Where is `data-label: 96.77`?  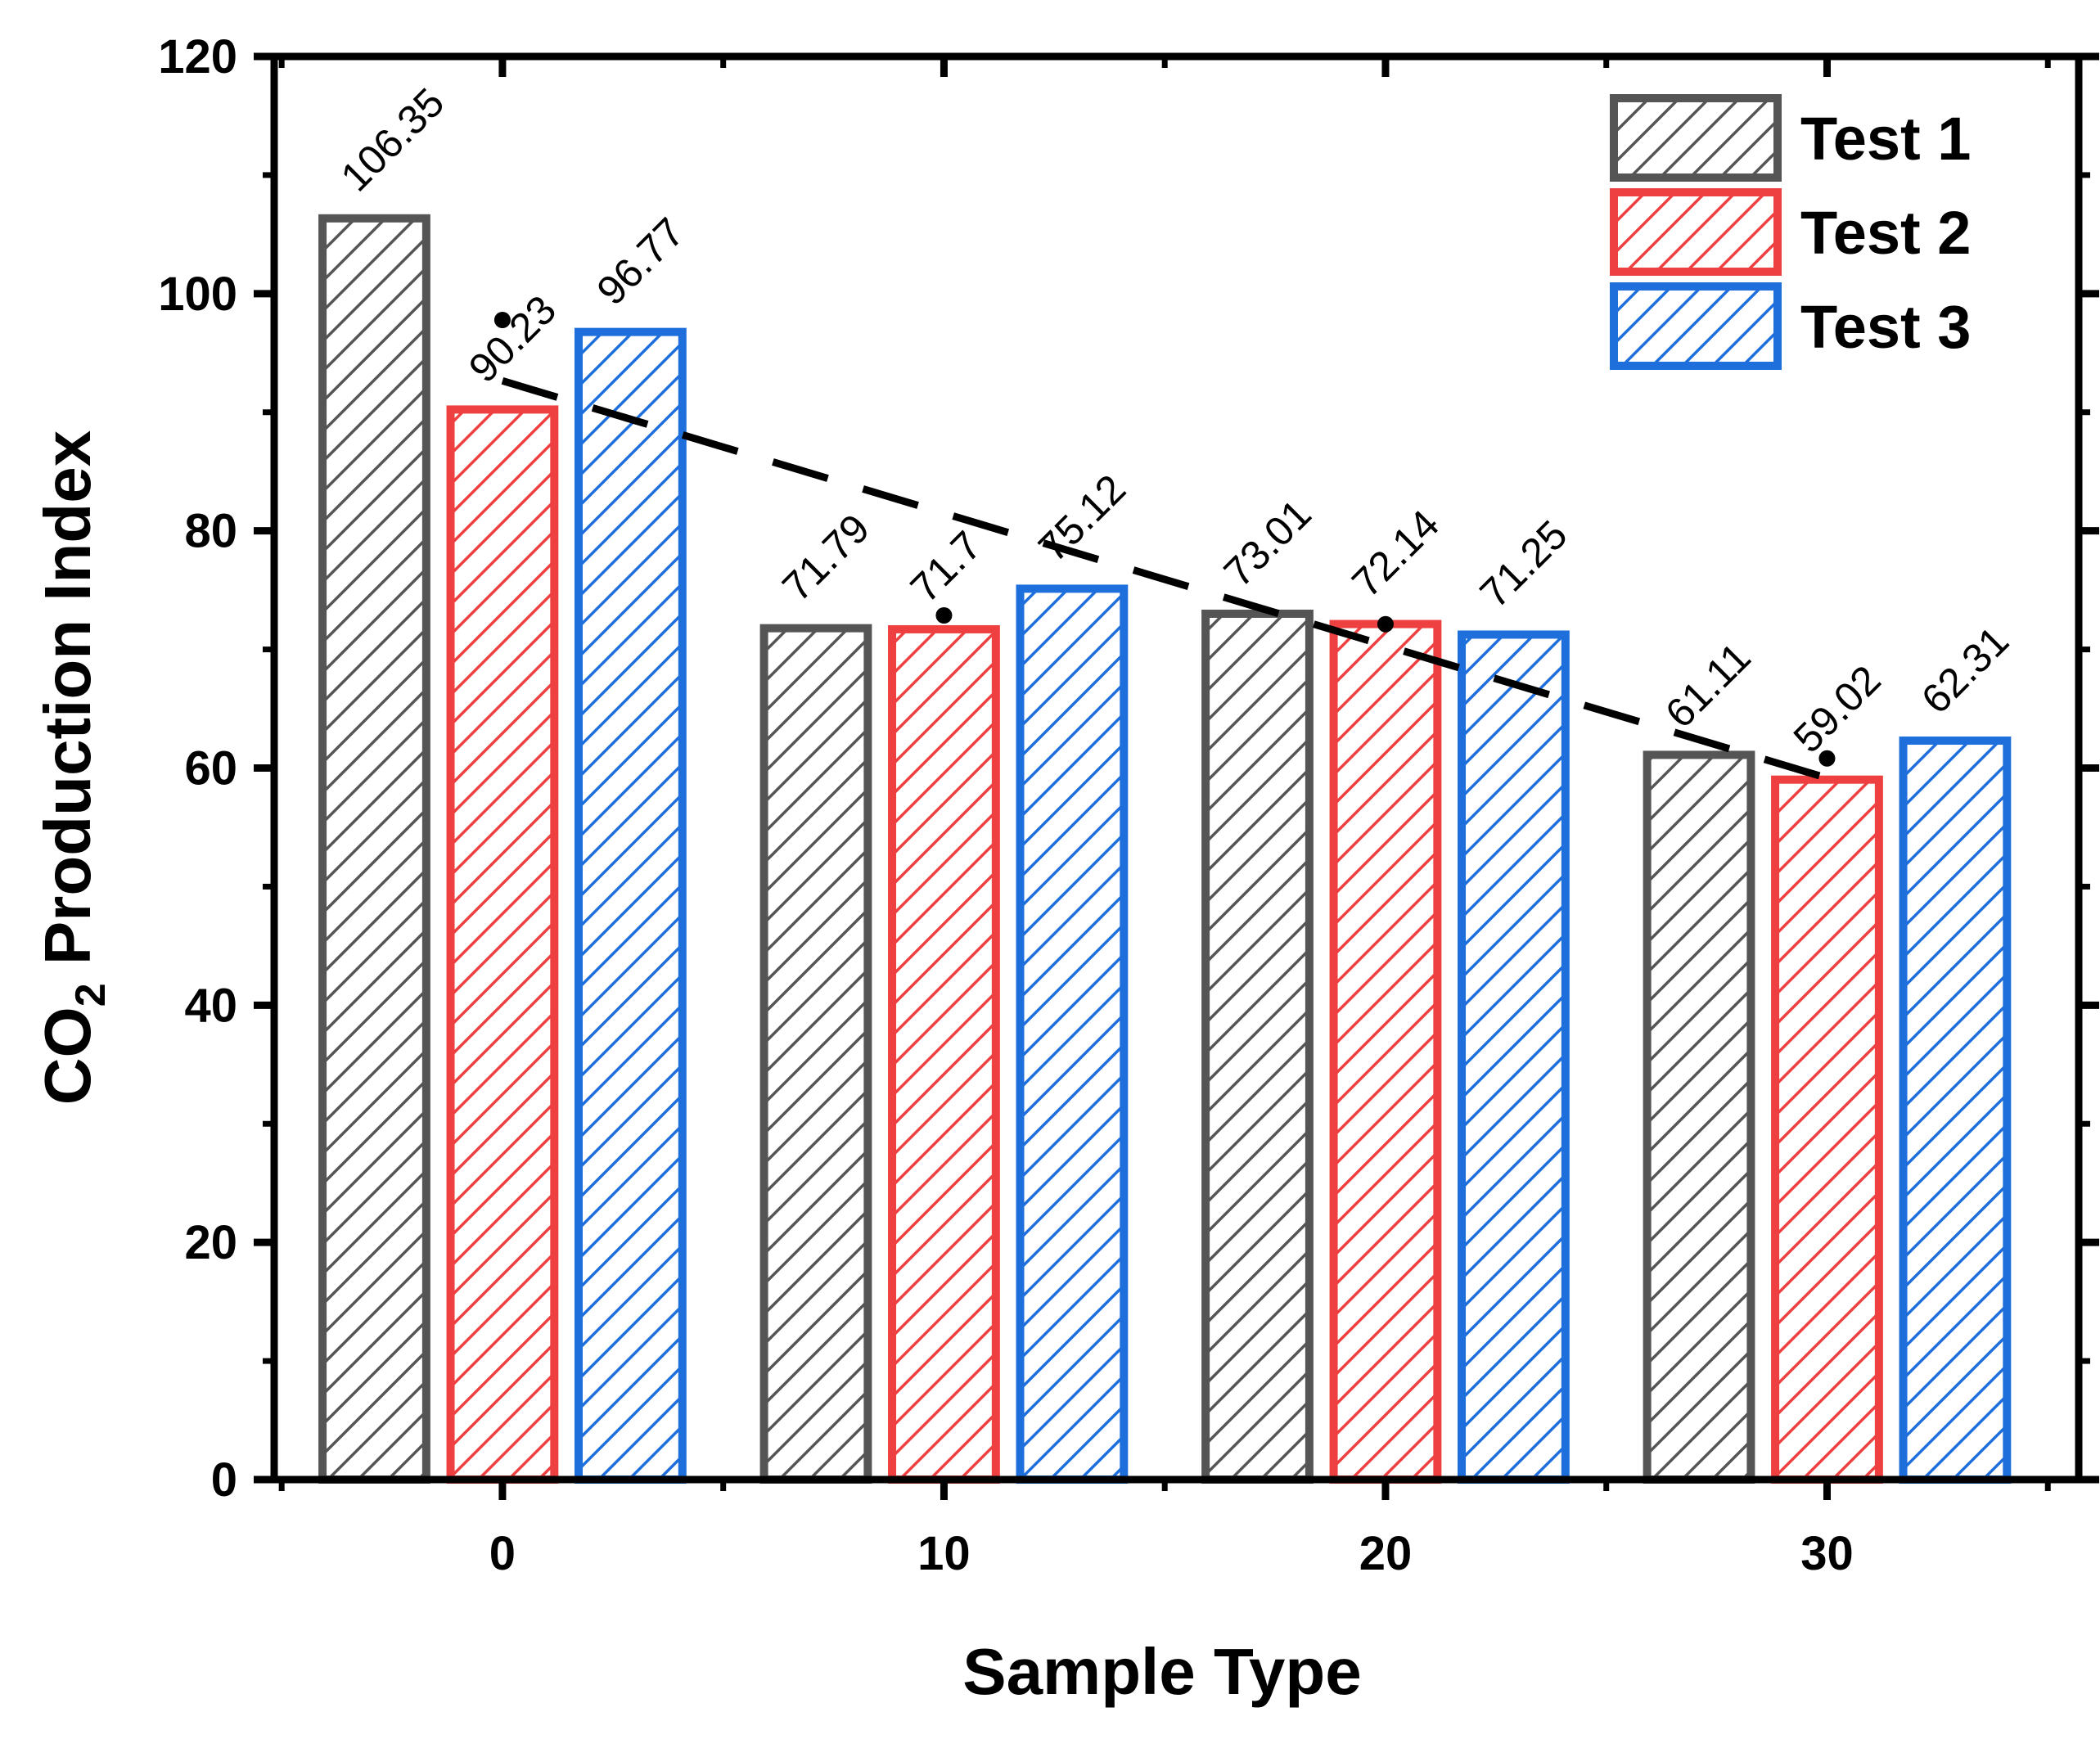 data-label: 96.77 is located at coordinates (640, 261).